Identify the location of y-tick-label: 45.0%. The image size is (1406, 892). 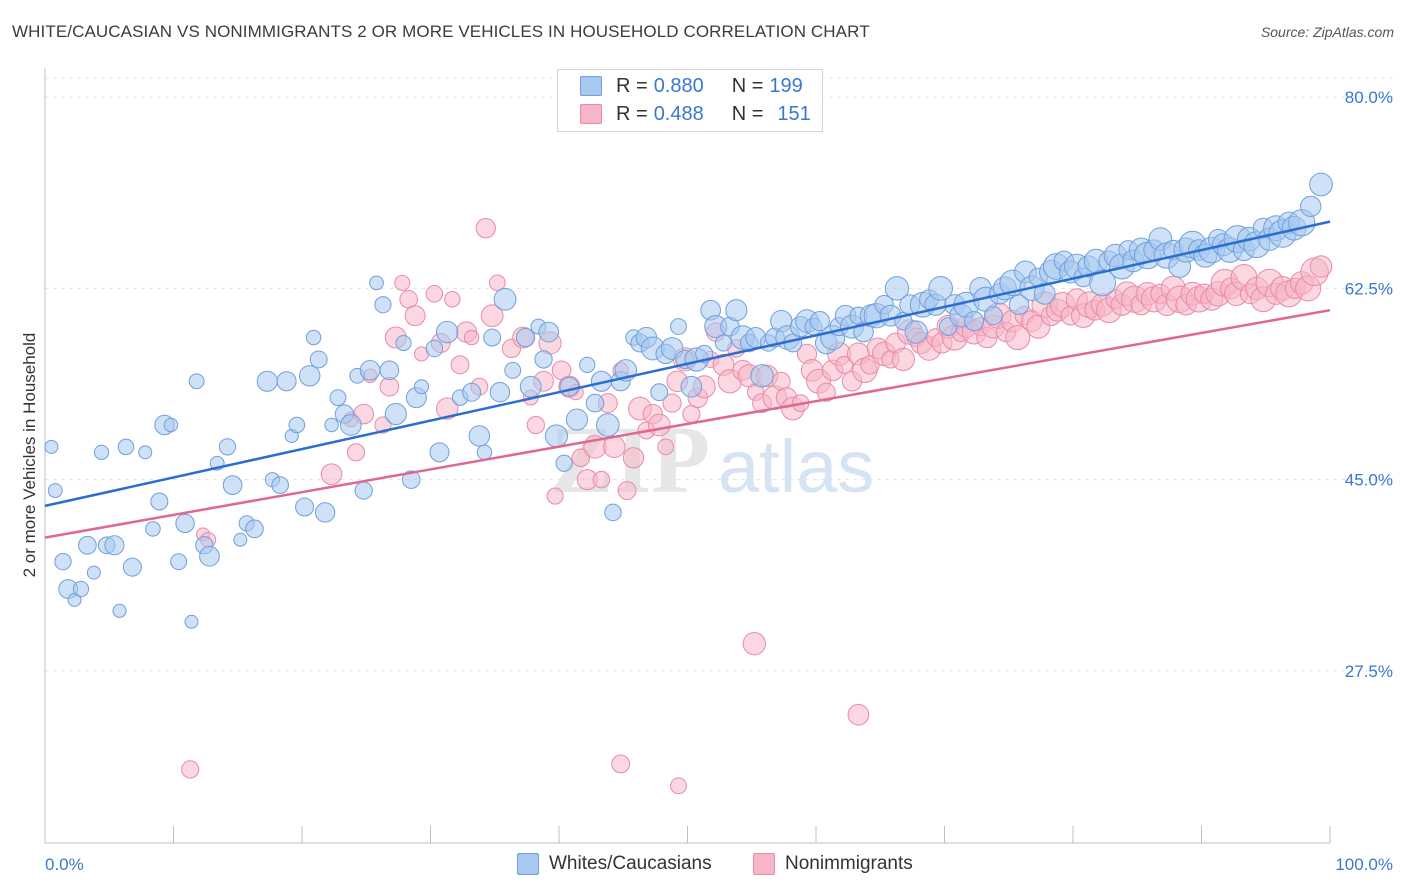
(1369, 480).